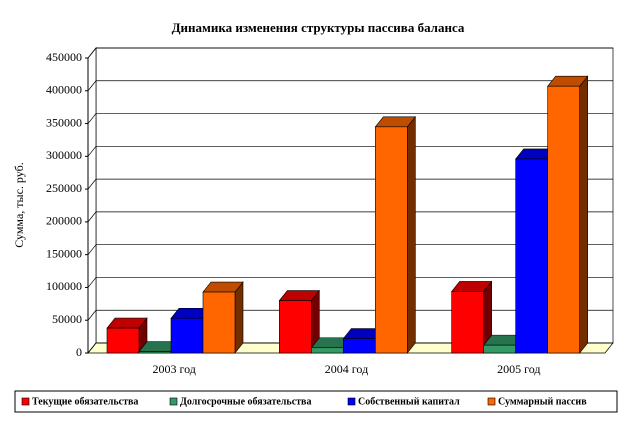 The image size is (633, 423). I want to click on y-tick-label: 450000, so click(64, 57).